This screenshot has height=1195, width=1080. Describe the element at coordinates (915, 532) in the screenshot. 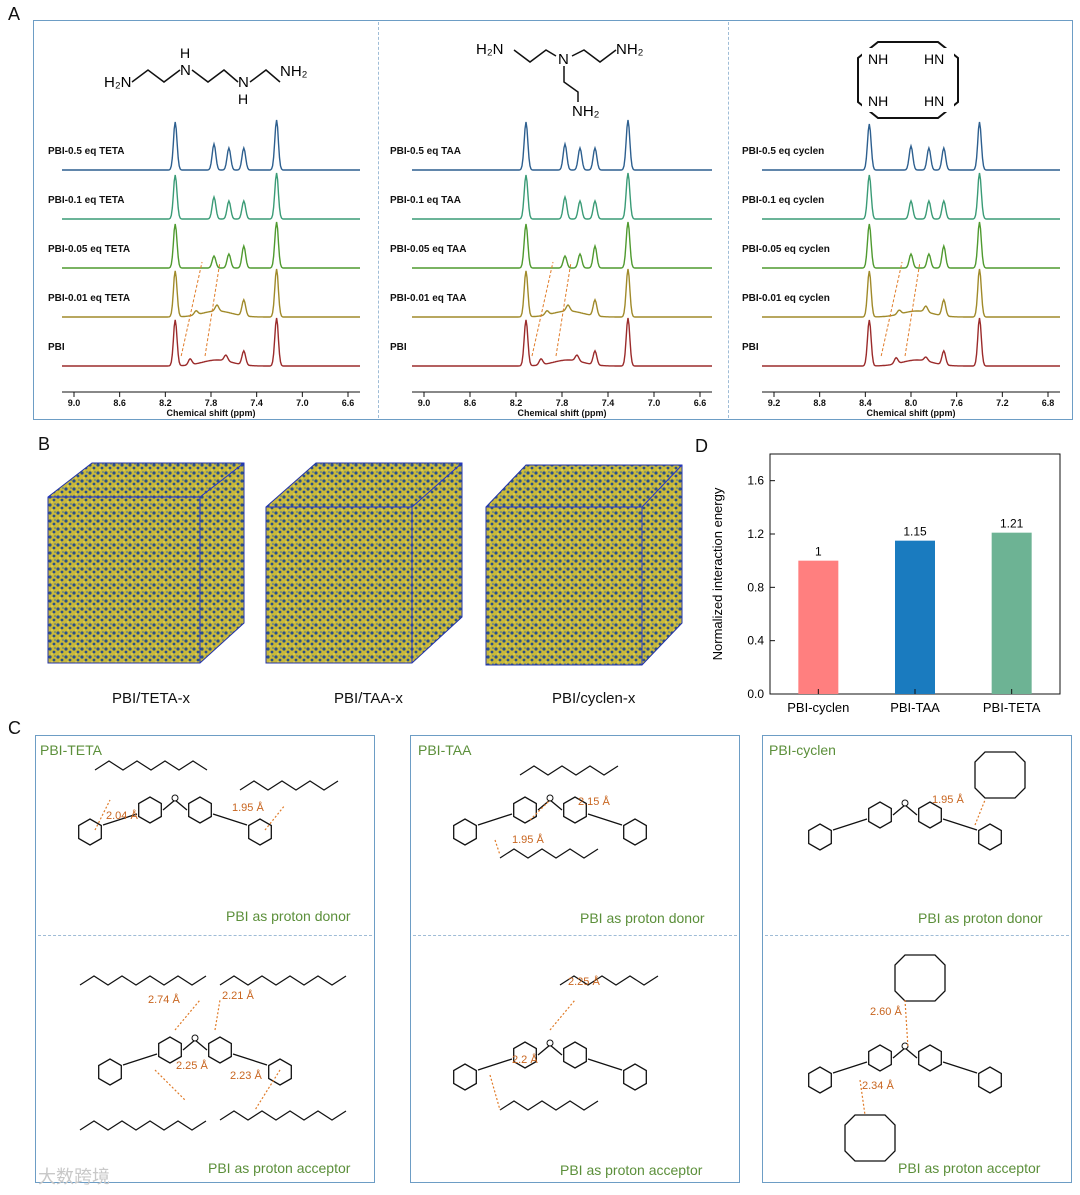

I see `bar-value-label: 1.15` at that location.